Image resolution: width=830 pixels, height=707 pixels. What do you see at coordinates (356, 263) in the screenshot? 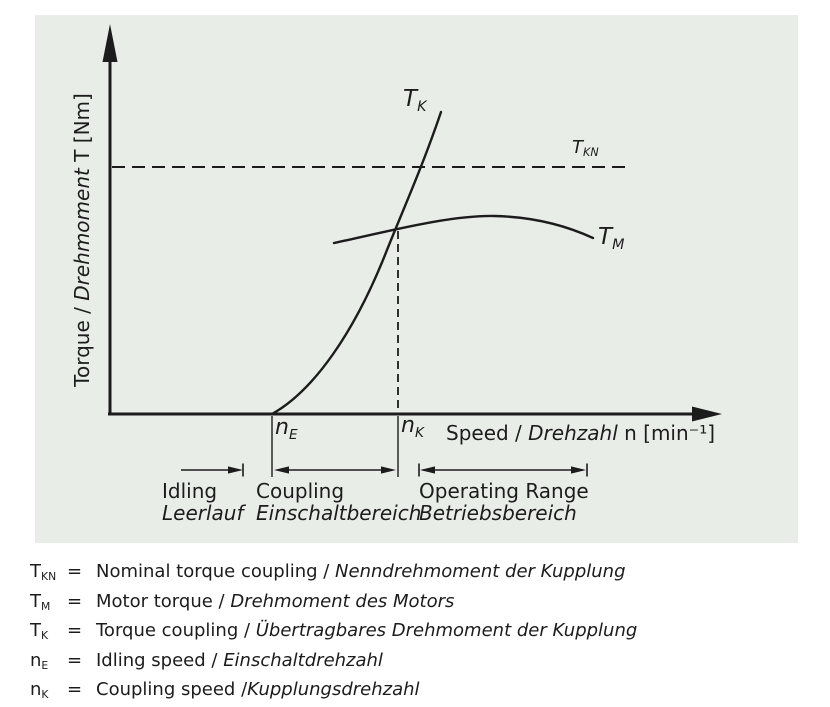
I see `tk-curve` at bounding box center [356, 263].